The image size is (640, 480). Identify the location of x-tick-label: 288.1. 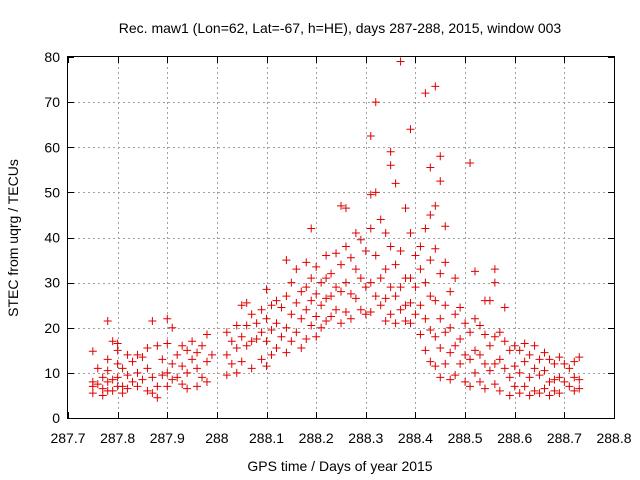
(266, 438).